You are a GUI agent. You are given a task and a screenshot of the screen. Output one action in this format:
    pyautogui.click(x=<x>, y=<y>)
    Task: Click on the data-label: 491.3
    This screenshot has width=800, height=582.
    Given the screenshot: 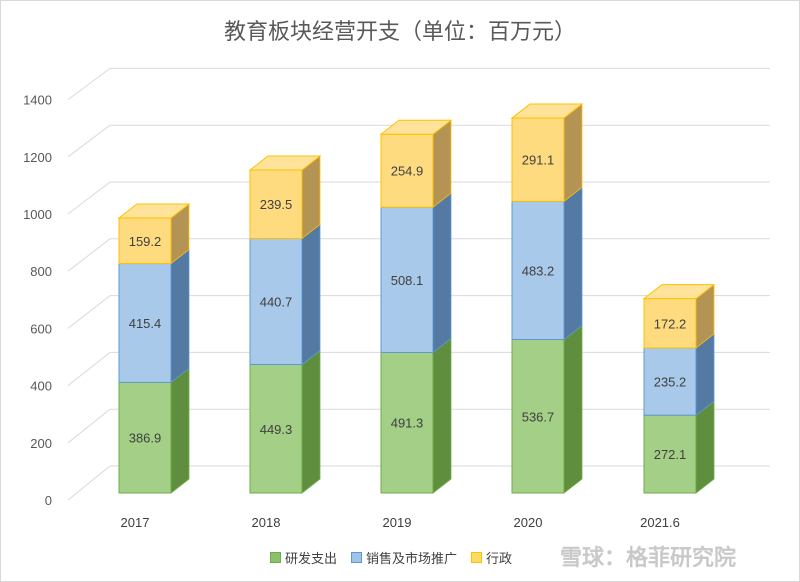 What is the action you would take?
    pyautogui.click(x=407, y=423)
    